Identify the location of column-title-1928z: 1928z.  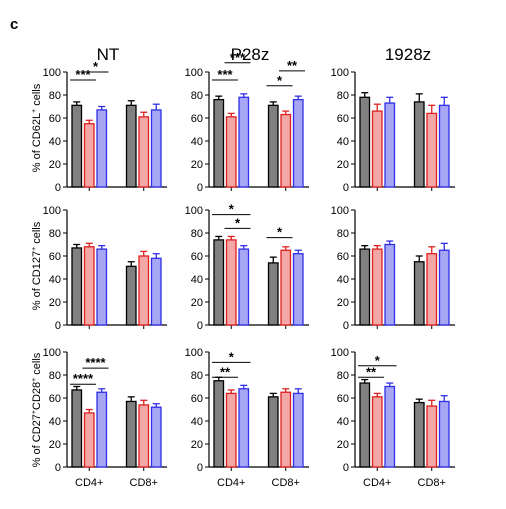
(408, 54).